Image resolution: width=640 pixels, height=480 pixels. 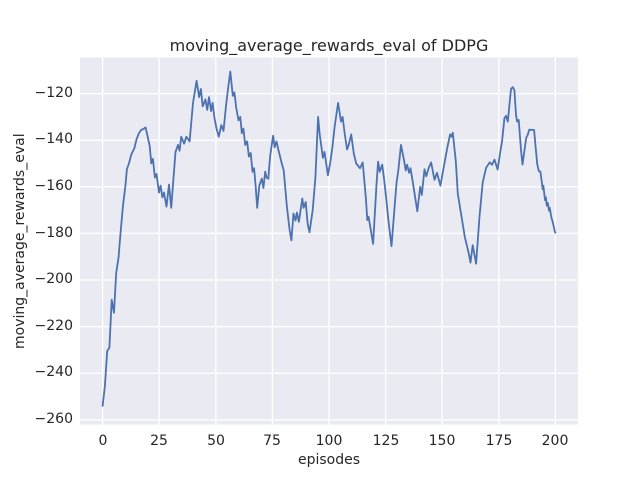 I want to click on x-tick-label: 75, so click(x=272, y=441).